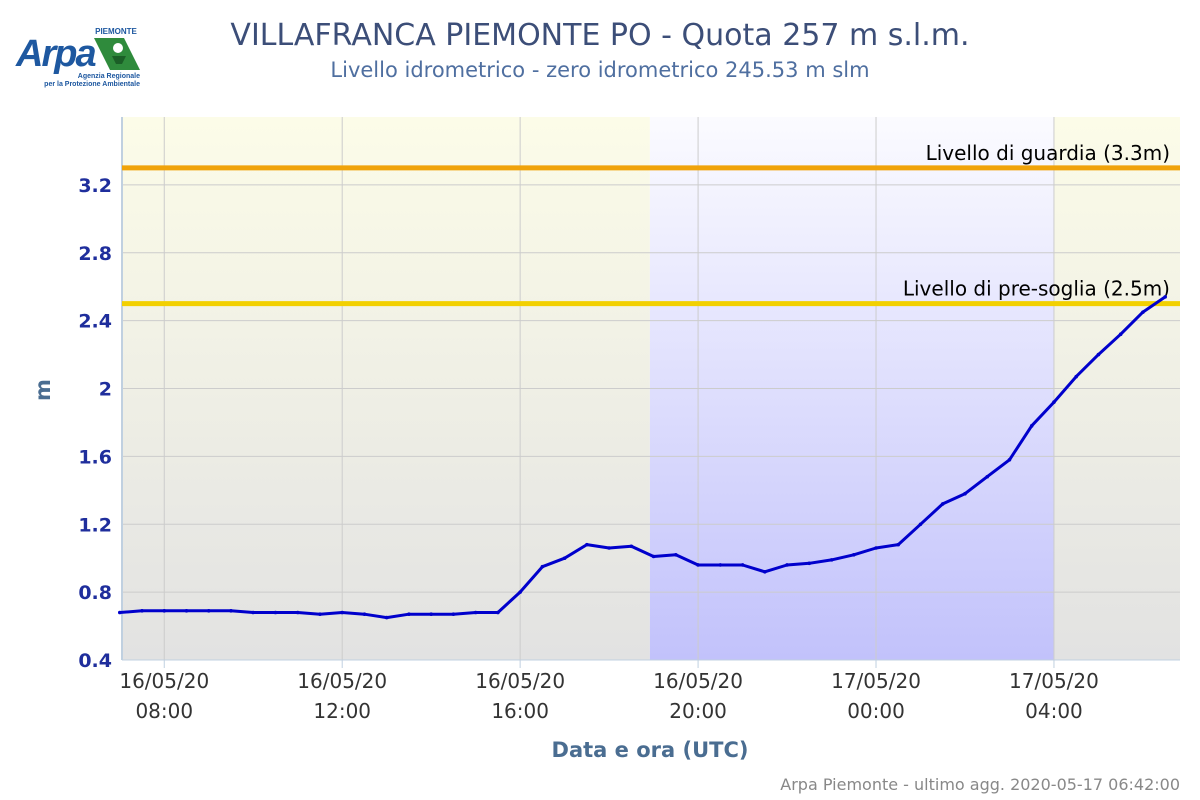 The width and height of the screenshot is (1200, 800). Describe the element at coordinates (95, 457) in the screenshot. I see `y-tick-label: 1.6` at that location.